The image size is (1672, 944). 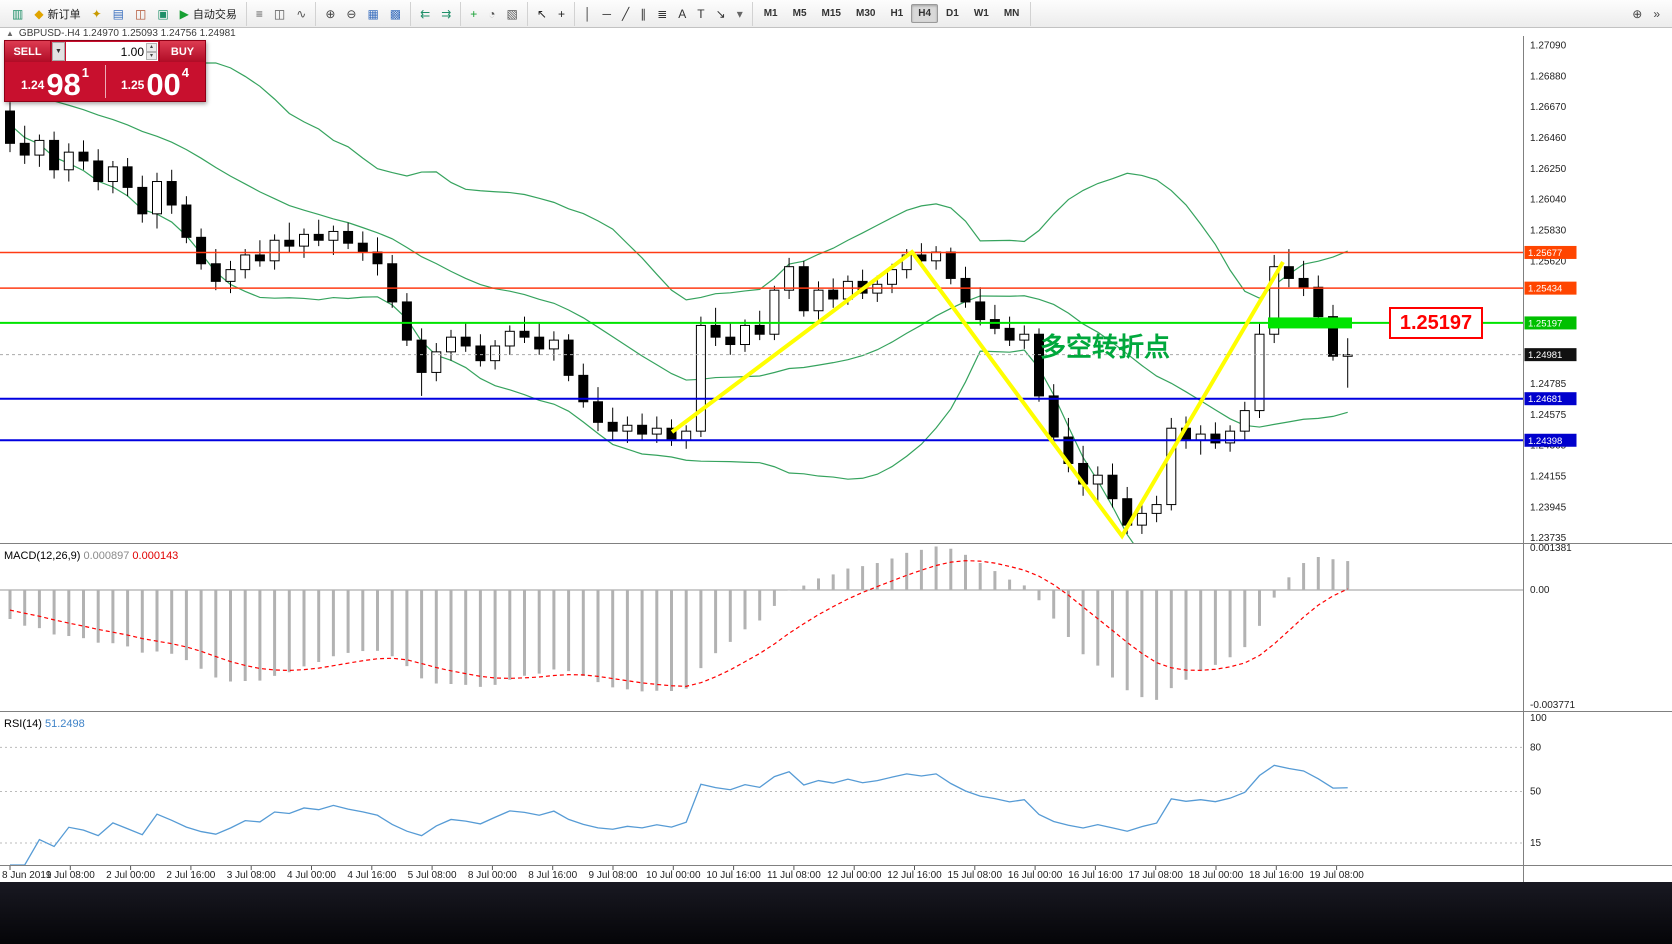 I want to click on toolbar-group-pointer: ↖ +, so click(x=551, y=13).